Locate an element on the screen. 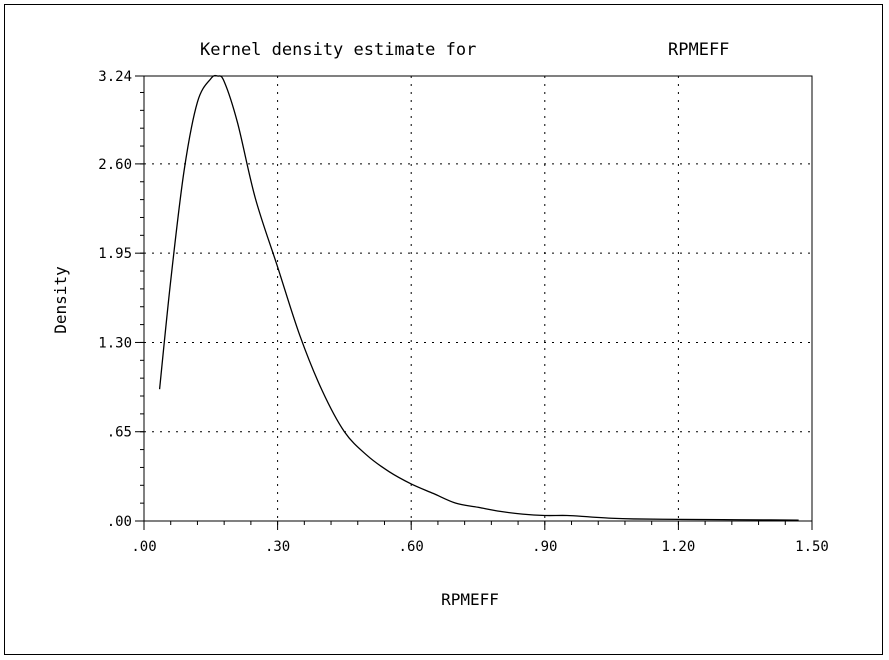  chart-title-left: Kernel density estimate for is located at coordinates (338, 50).